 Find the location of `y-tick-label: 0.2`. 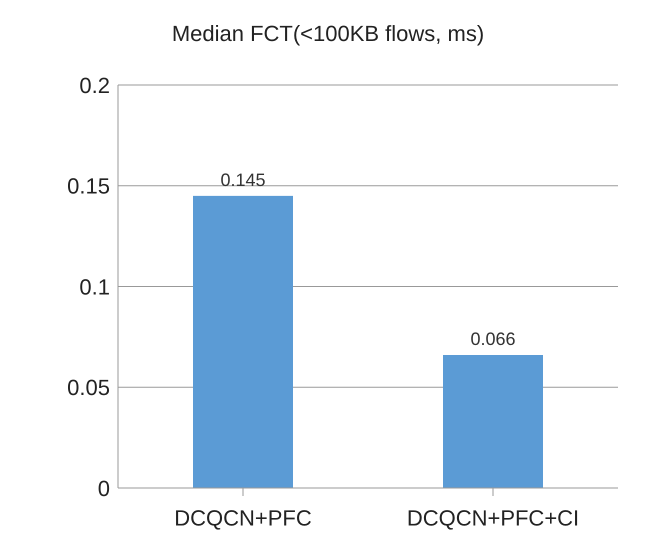

y-tick-label: 0.2 is located at coordinates (94, 85).